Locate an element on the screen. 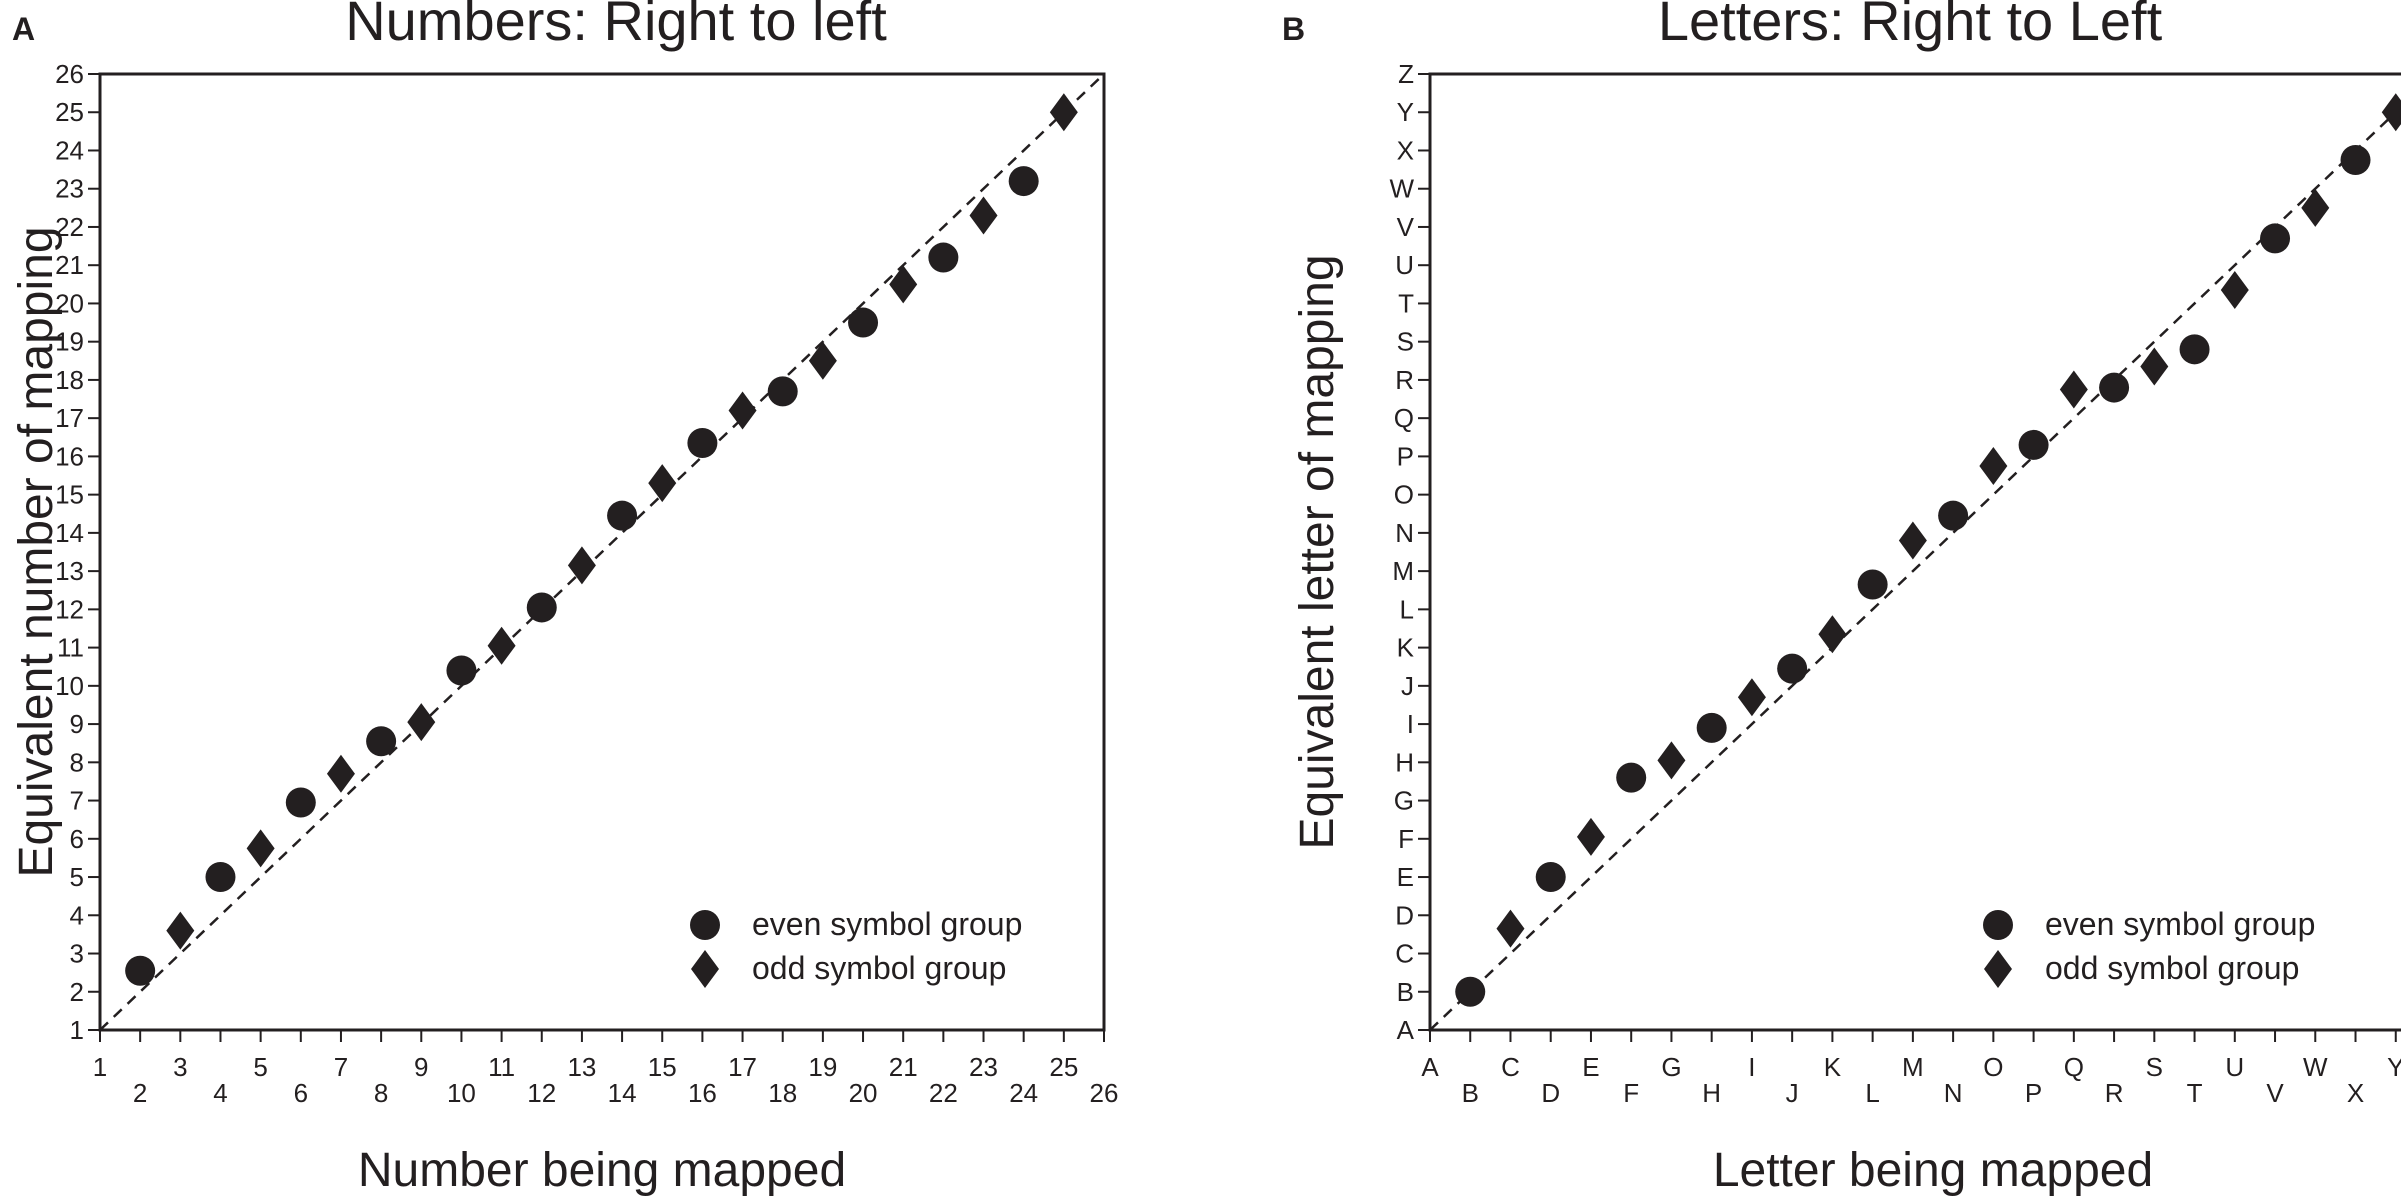 This screenshot has width=2401, height=1201. x-tick-label: O is located at coordinates (1993, 1067).